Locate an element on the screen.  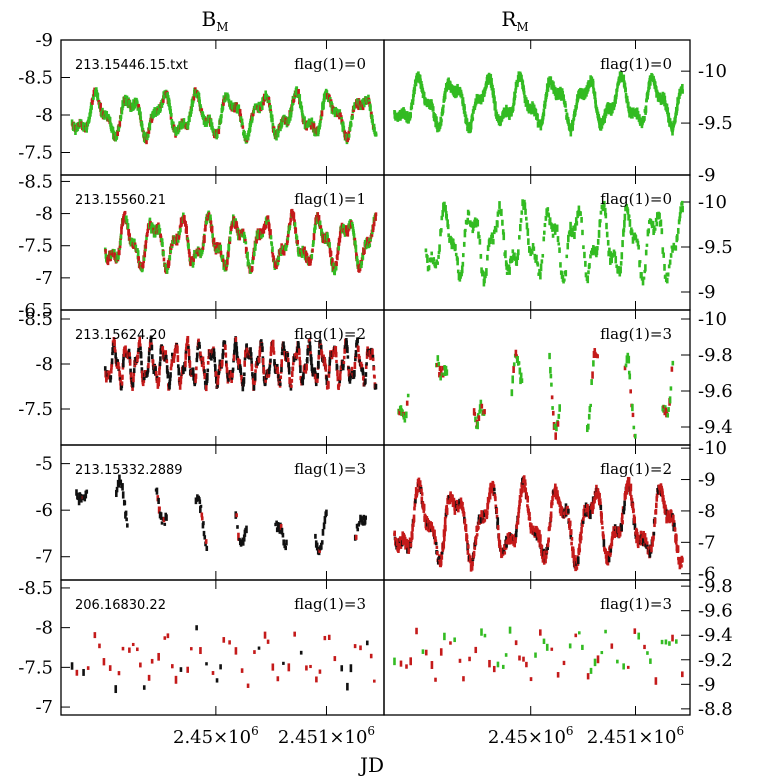
column-title-subscript: M is located at coordinates (222, 27).